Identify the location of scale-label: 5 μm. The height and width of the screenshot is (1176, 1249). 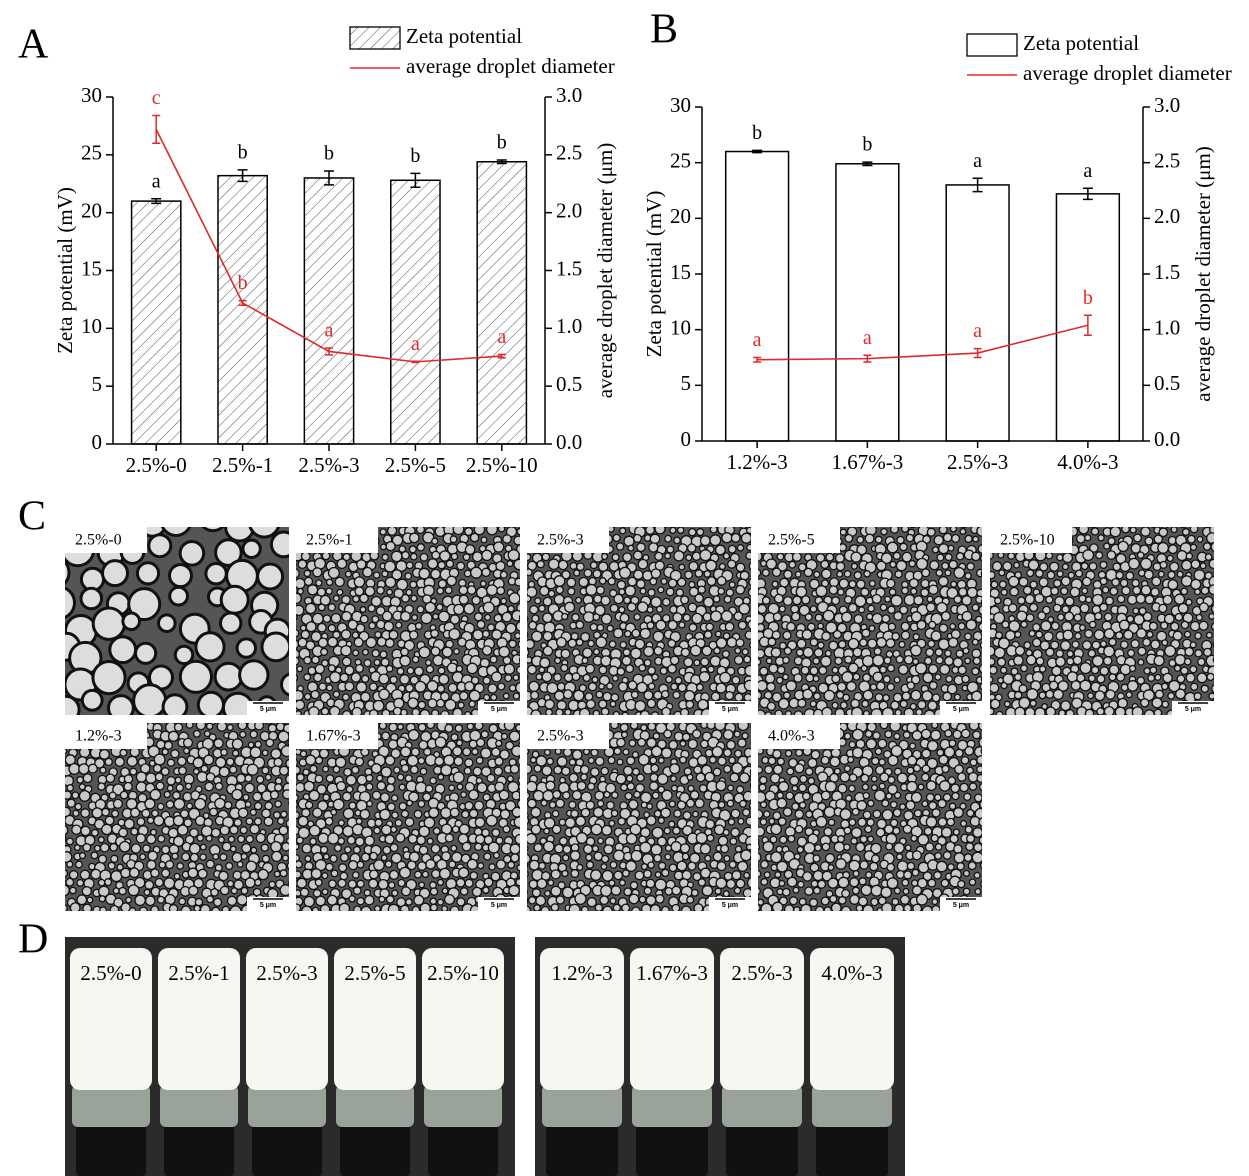
(730, 709).